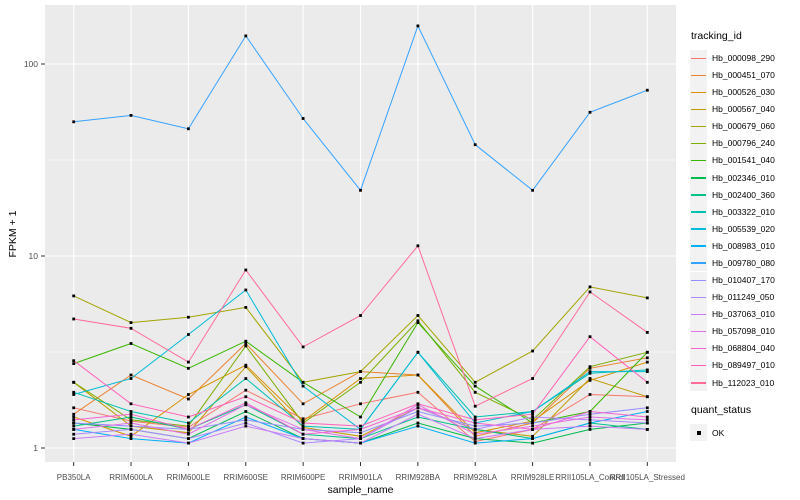 The image size is (800, 500). Describe the element at coordinates (475, 477) in the screenshot. I see `x-tick-label: RRIM928LA` at that location.